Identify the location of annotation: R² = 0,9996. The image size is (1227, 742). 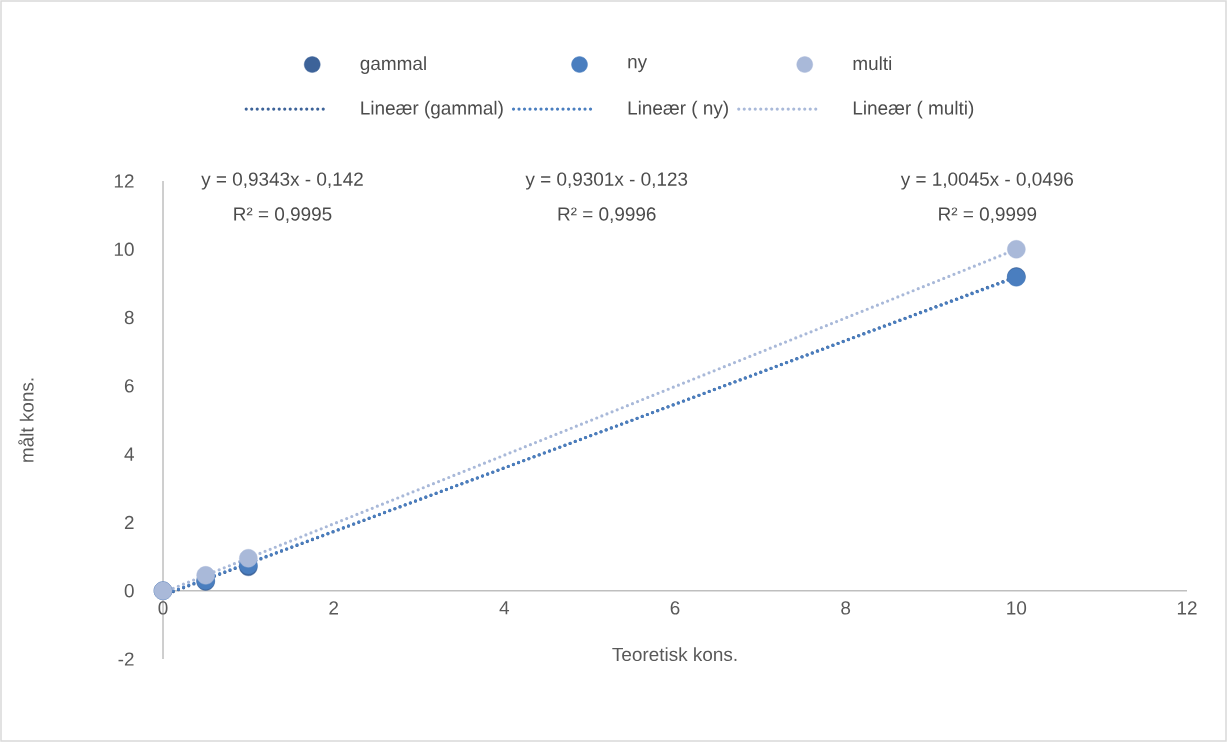
(607, 215).